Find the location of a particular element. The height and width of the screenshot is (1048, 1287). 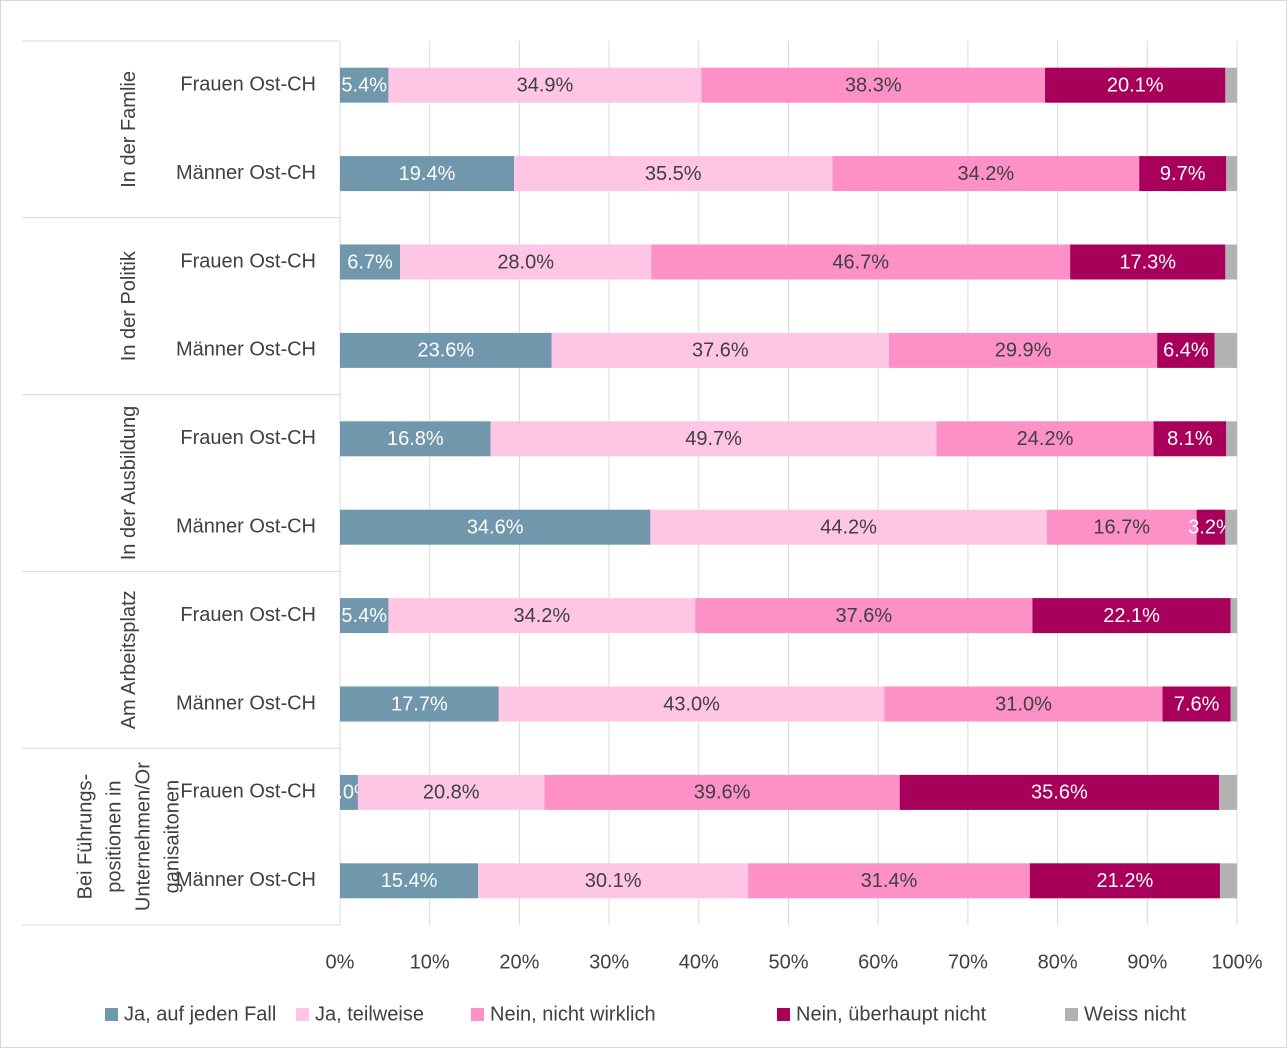

data-label: 23.6% is located at coordinates (445, 351).